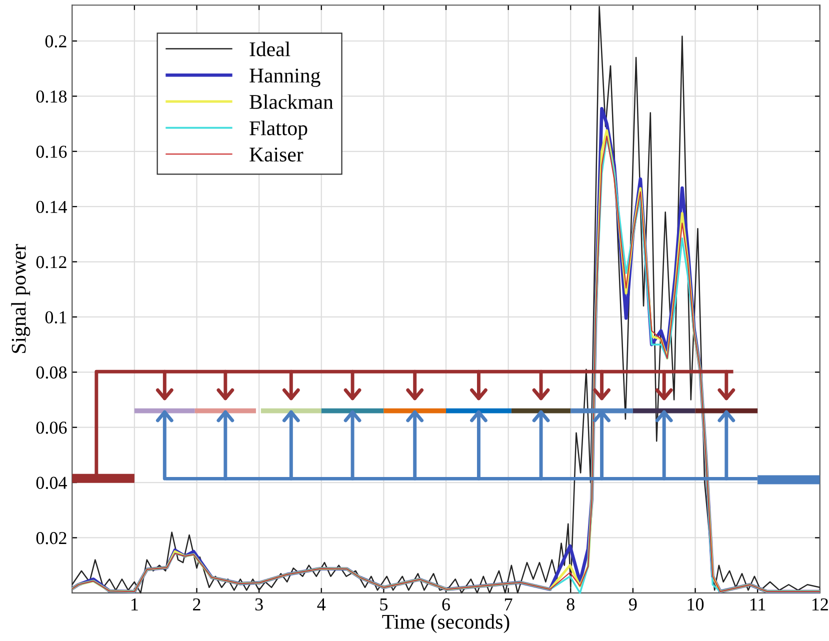 The image size is (829, 641). Describe the element at coordinates (279, 130) in the screenshot. I see `legend-label: Flattop` at that location.